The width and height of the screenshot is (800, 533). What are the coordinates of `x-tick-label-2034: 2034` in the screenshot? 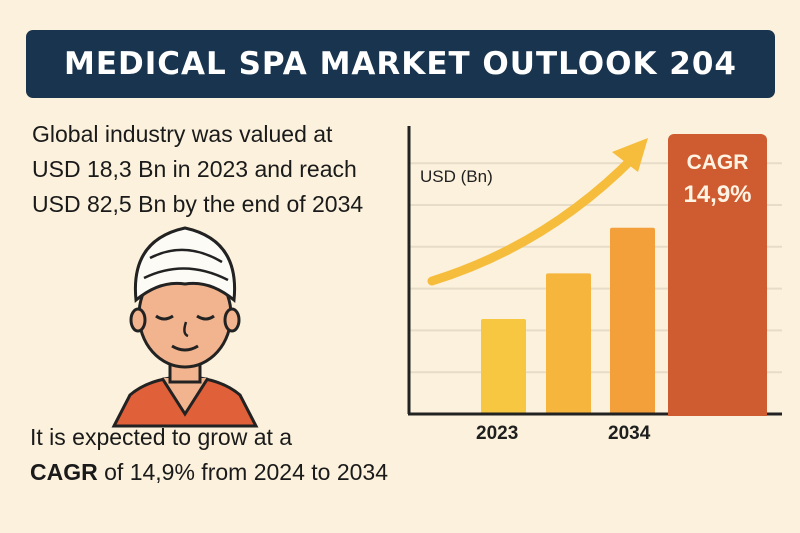 It's located at (629, 433).